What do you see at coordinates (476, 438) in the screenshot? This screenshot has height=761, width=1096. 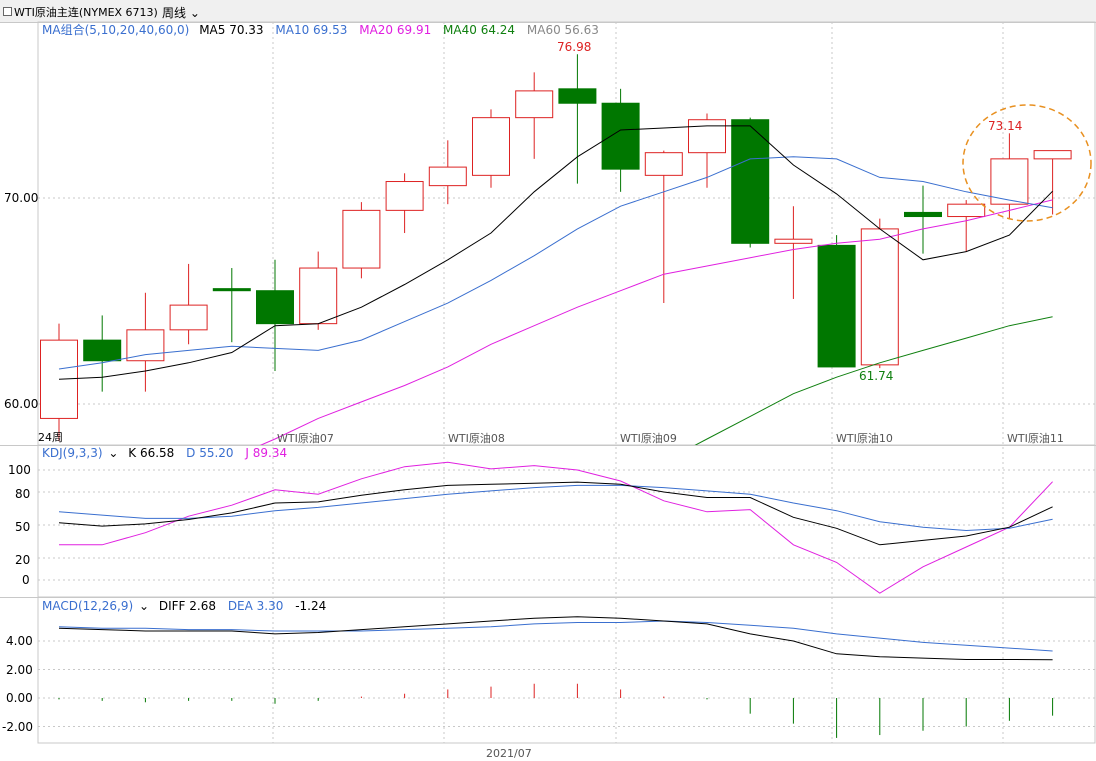 I see `x-tick-label: WTI原油08` at bounding box center [476, 438].